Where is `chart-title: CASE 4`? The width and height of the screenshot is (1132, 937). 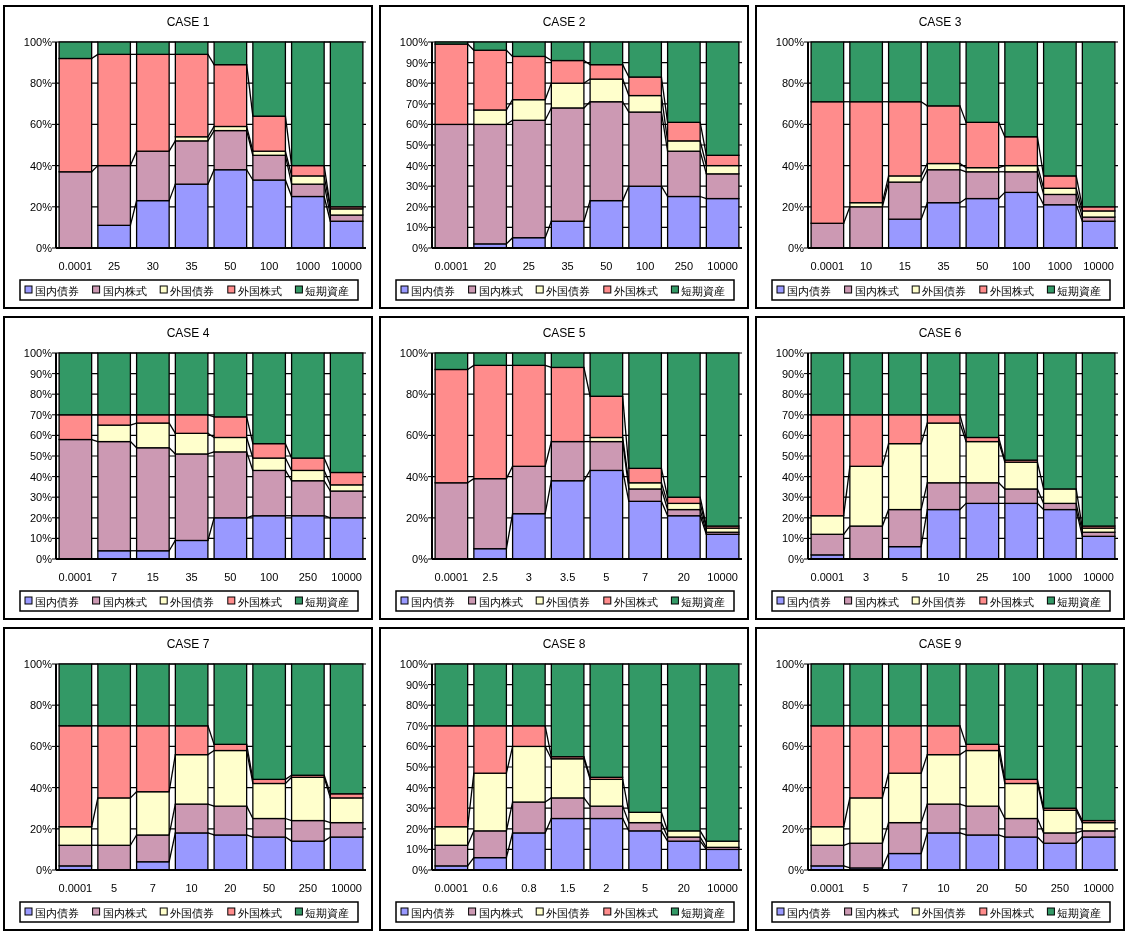 chart-title: CASE 4 is located at coordinates (188, 333).